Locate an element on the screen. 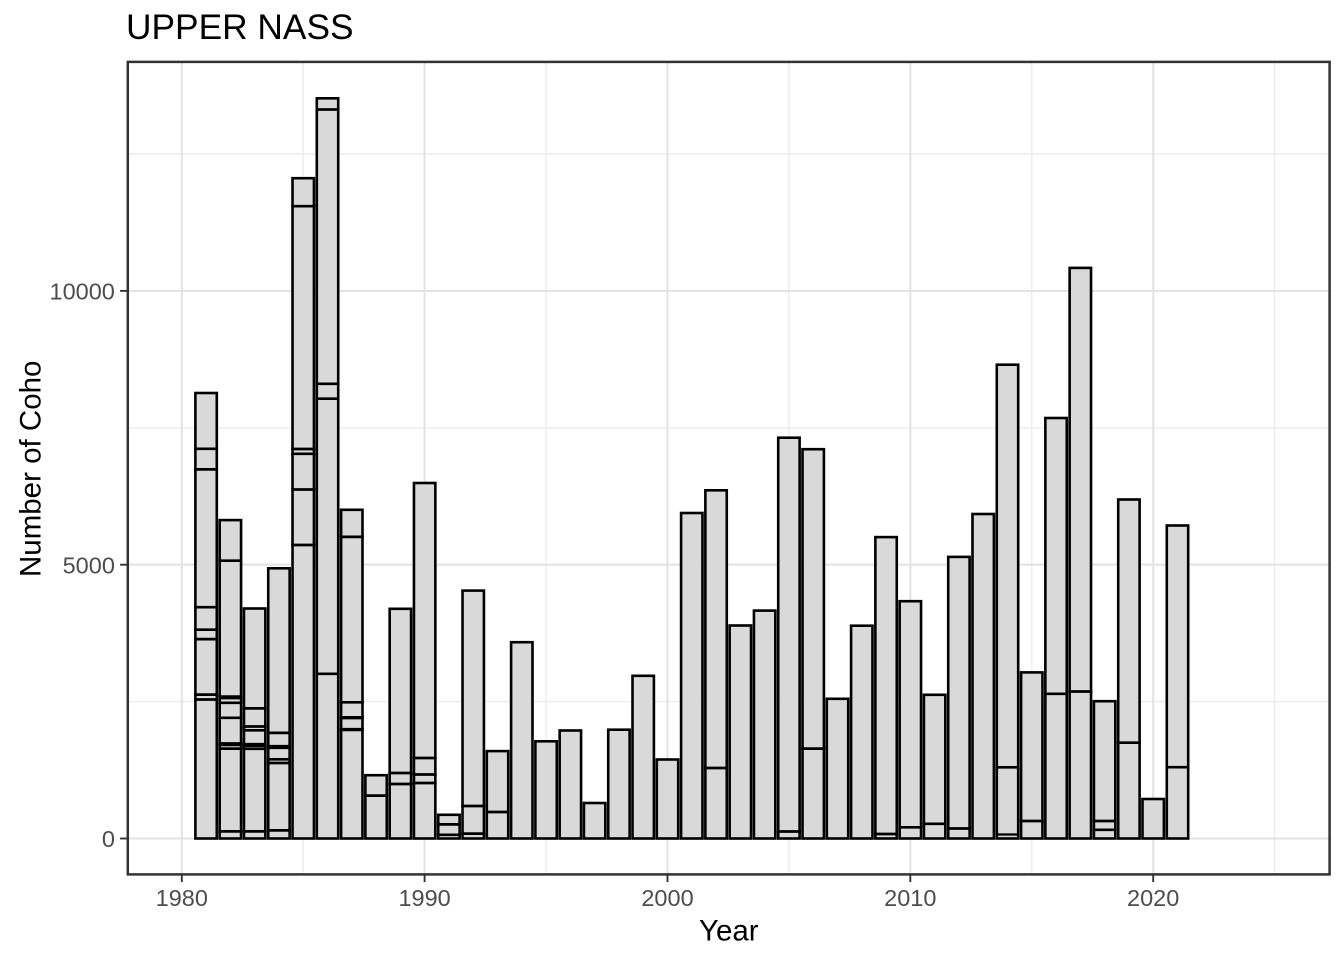  svg-text: 2010 is located at coordinates (910, 898).